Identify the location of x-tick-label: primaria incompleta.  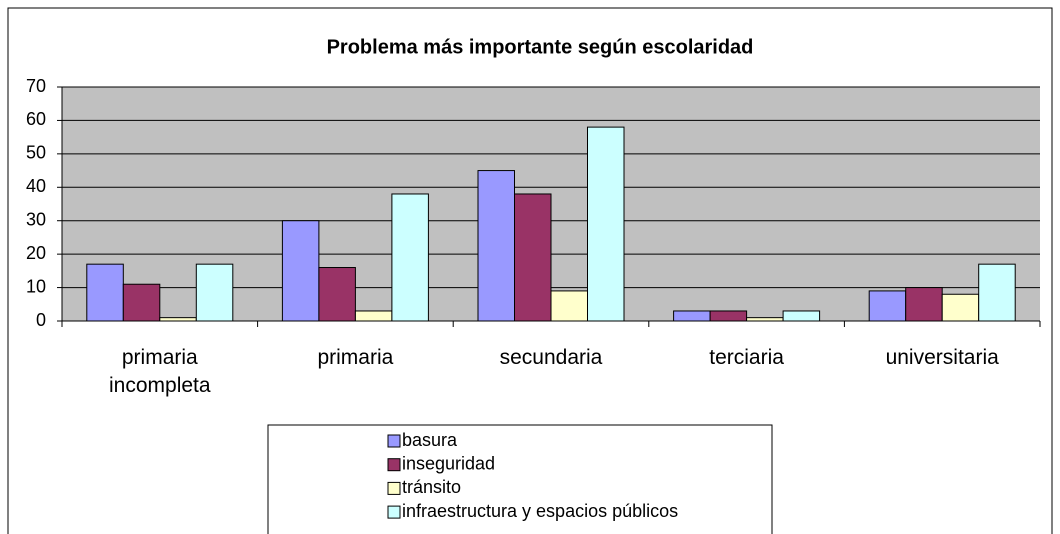
(160, 371).